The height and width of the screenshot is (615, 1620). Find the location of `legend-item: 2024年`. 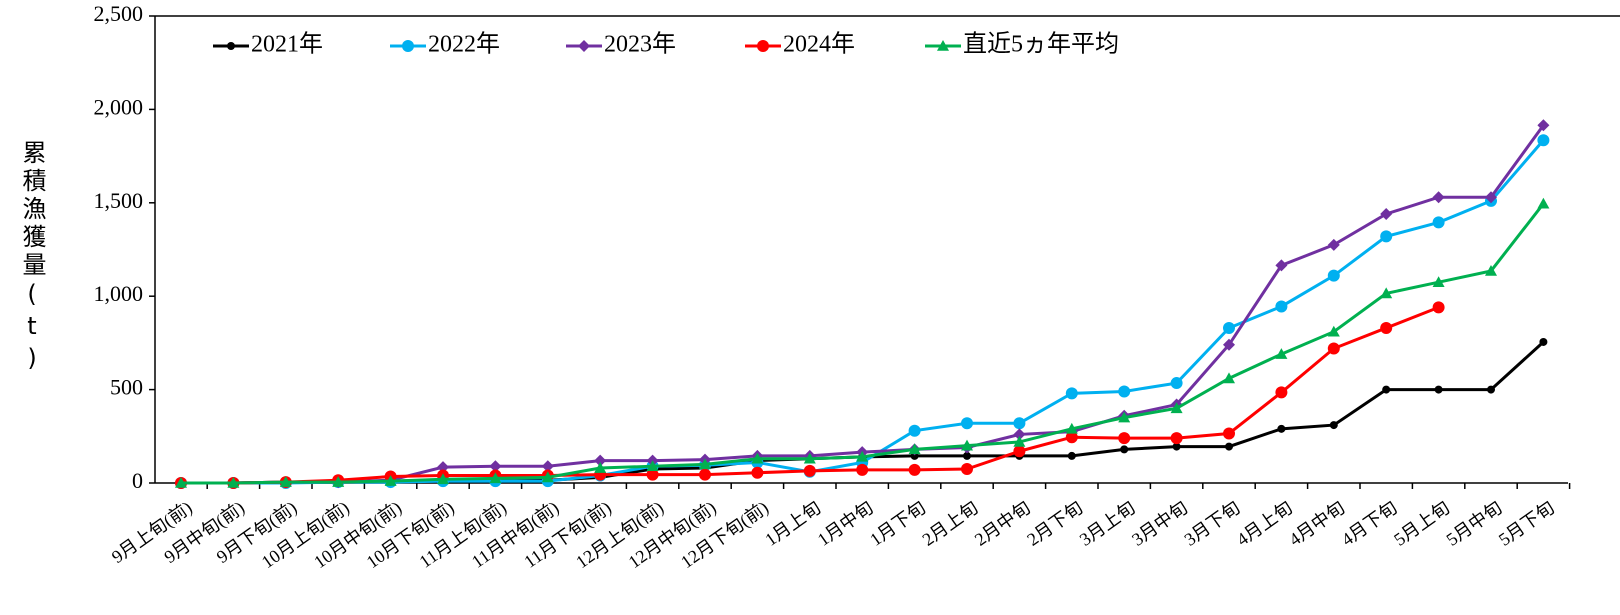

legend-item: 2024年 is located at coordinates (800, 44).